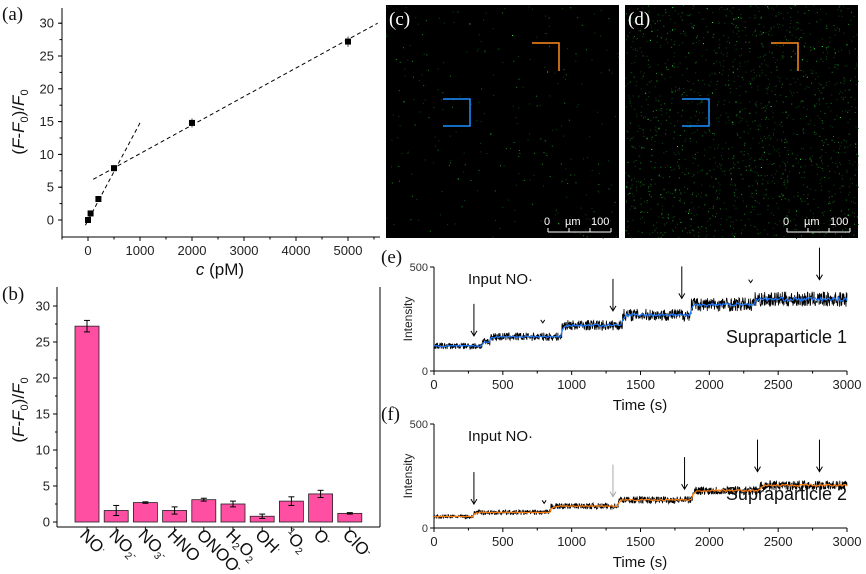 The image size is (866, 574). Describe the element at coordinates (778, 384) in the screenshot. I see `x-tick-label: 2500` at that location.